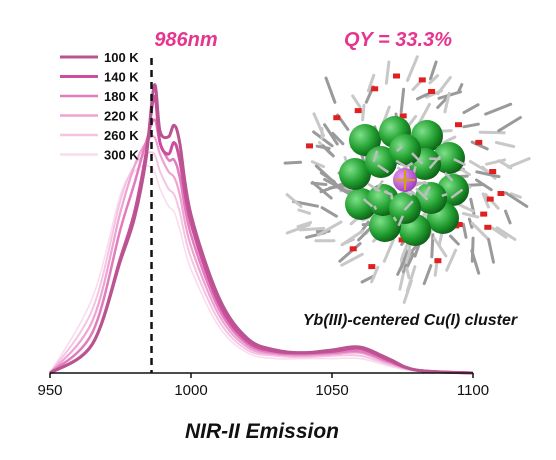 This screenshot has height=460, width=556. I want to click on x-axis-label: NIR-II Emission, so click(262, 431).